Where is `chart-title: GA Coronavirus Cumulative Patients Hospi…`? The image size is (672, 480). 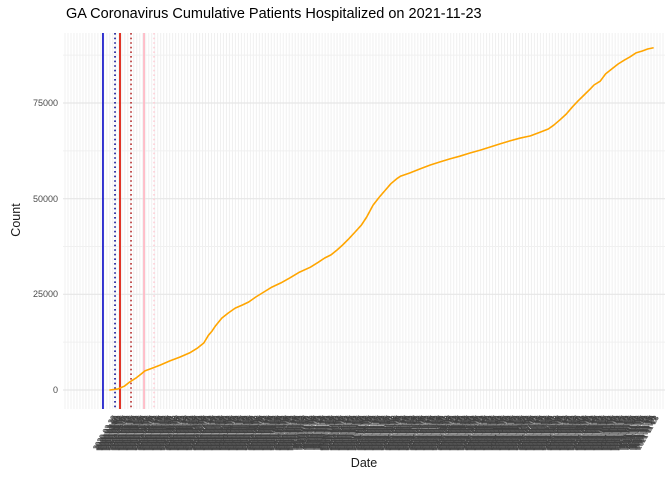
chart-title: GA Coronavirus Cumulative Patients Hospi… is located at coordinates (274, 14).